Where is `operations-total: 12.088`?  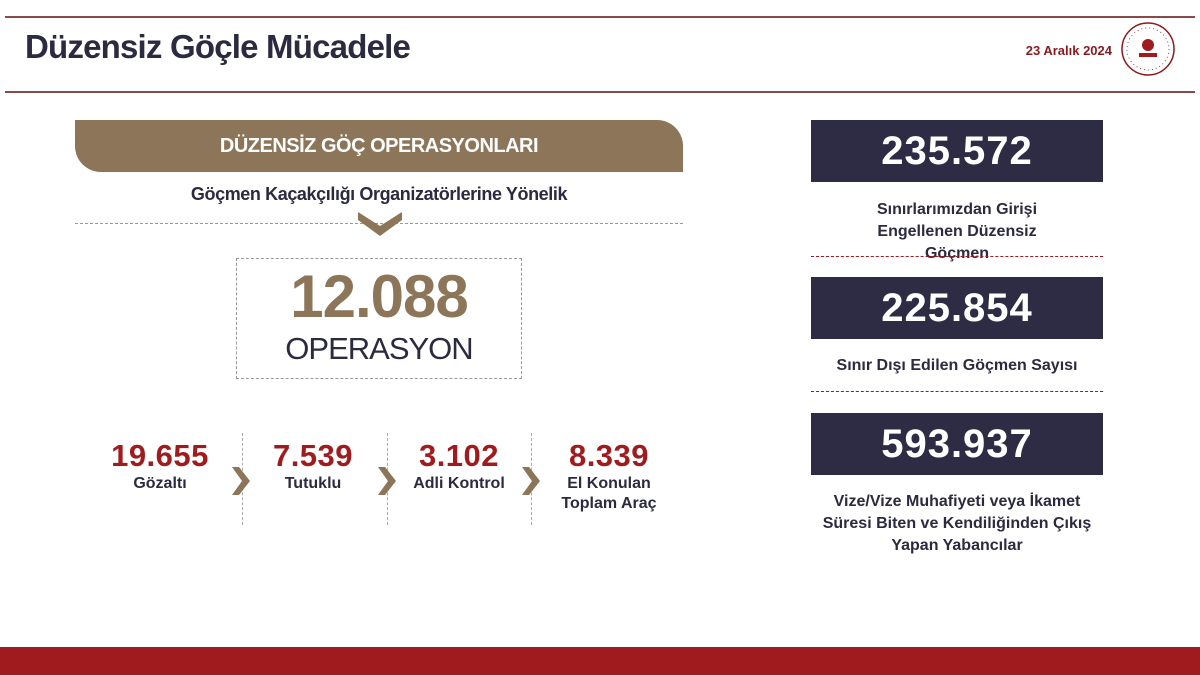 operations-total: 12.088 is located at coordinates (379, 296).